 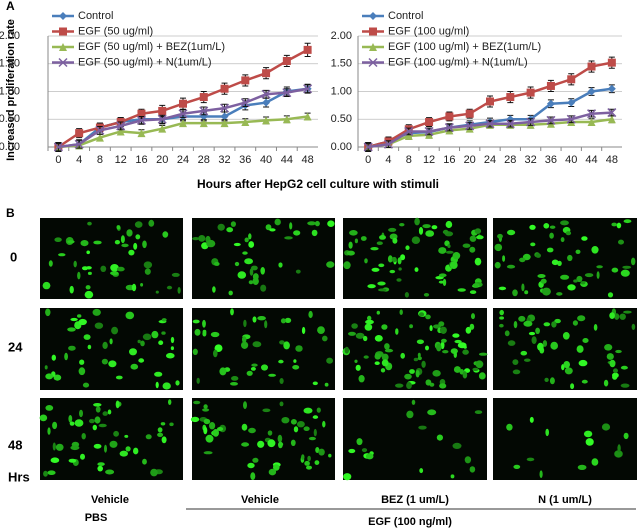 What do you see at coordinates (10, 91) in the screenshot?
I see `y-tick-label: 1.00` at bounding box center [10, 91].